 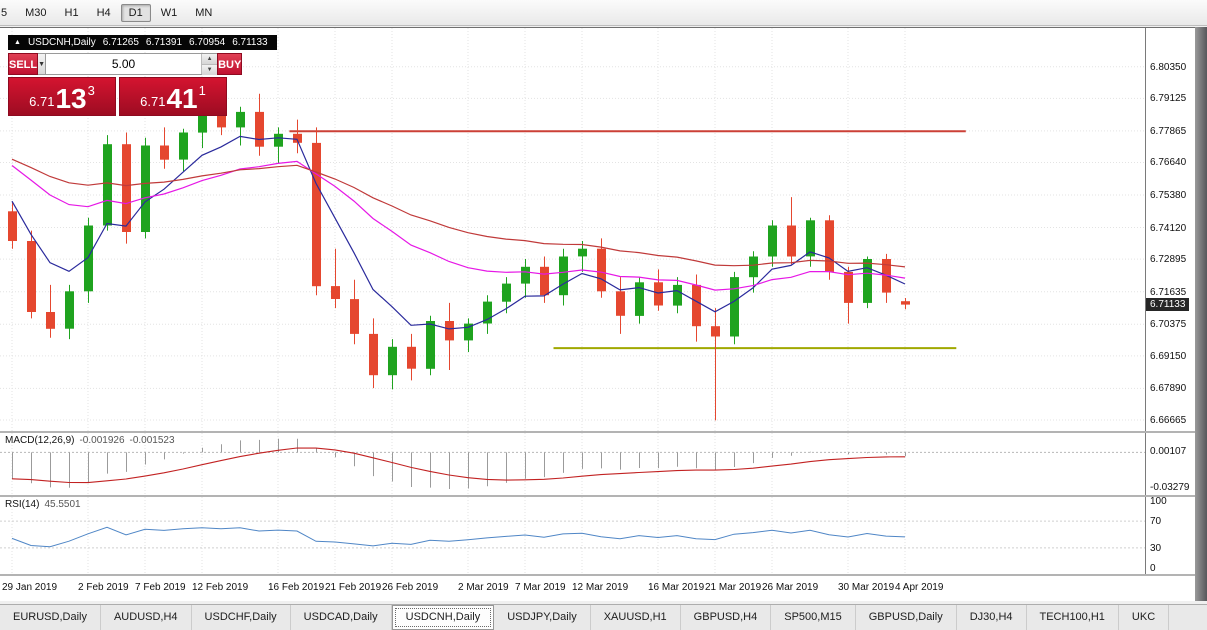 What do you see at coordinates (458, 213) in the screenshot?
I see `ma-slow-line` at bounding box center [458, 213].